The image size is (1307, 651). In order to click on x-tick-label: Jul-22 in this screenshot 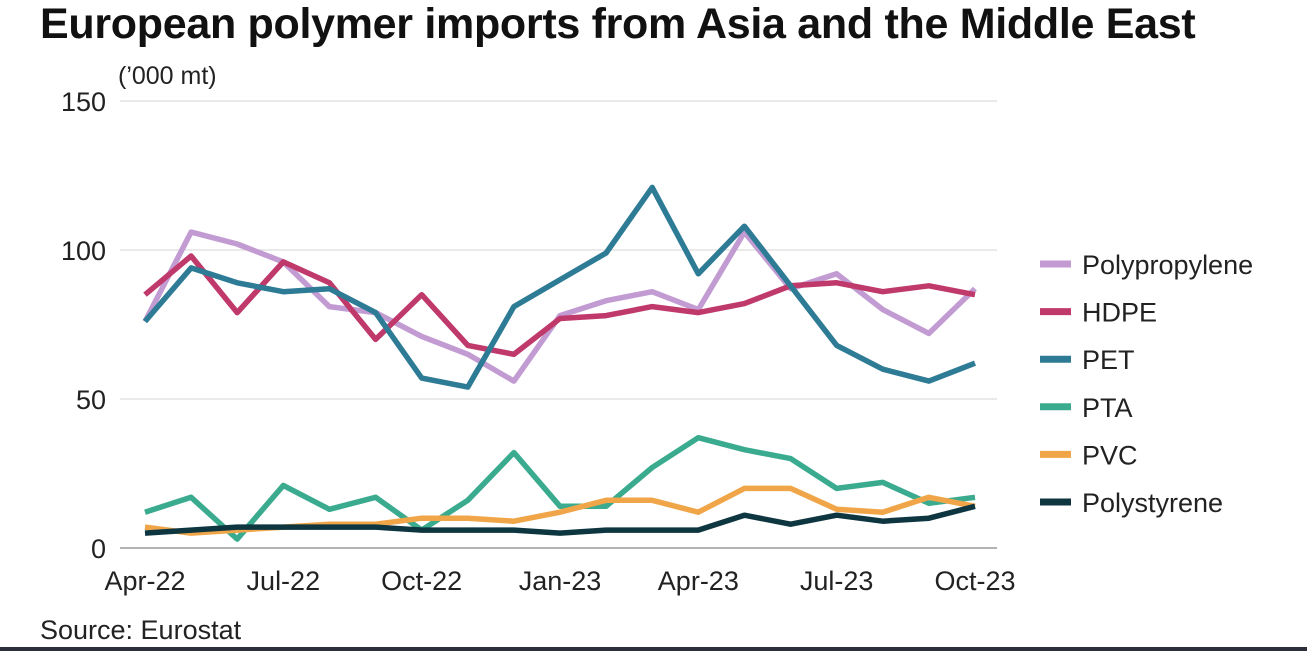, I will do `click(284, 581)`.